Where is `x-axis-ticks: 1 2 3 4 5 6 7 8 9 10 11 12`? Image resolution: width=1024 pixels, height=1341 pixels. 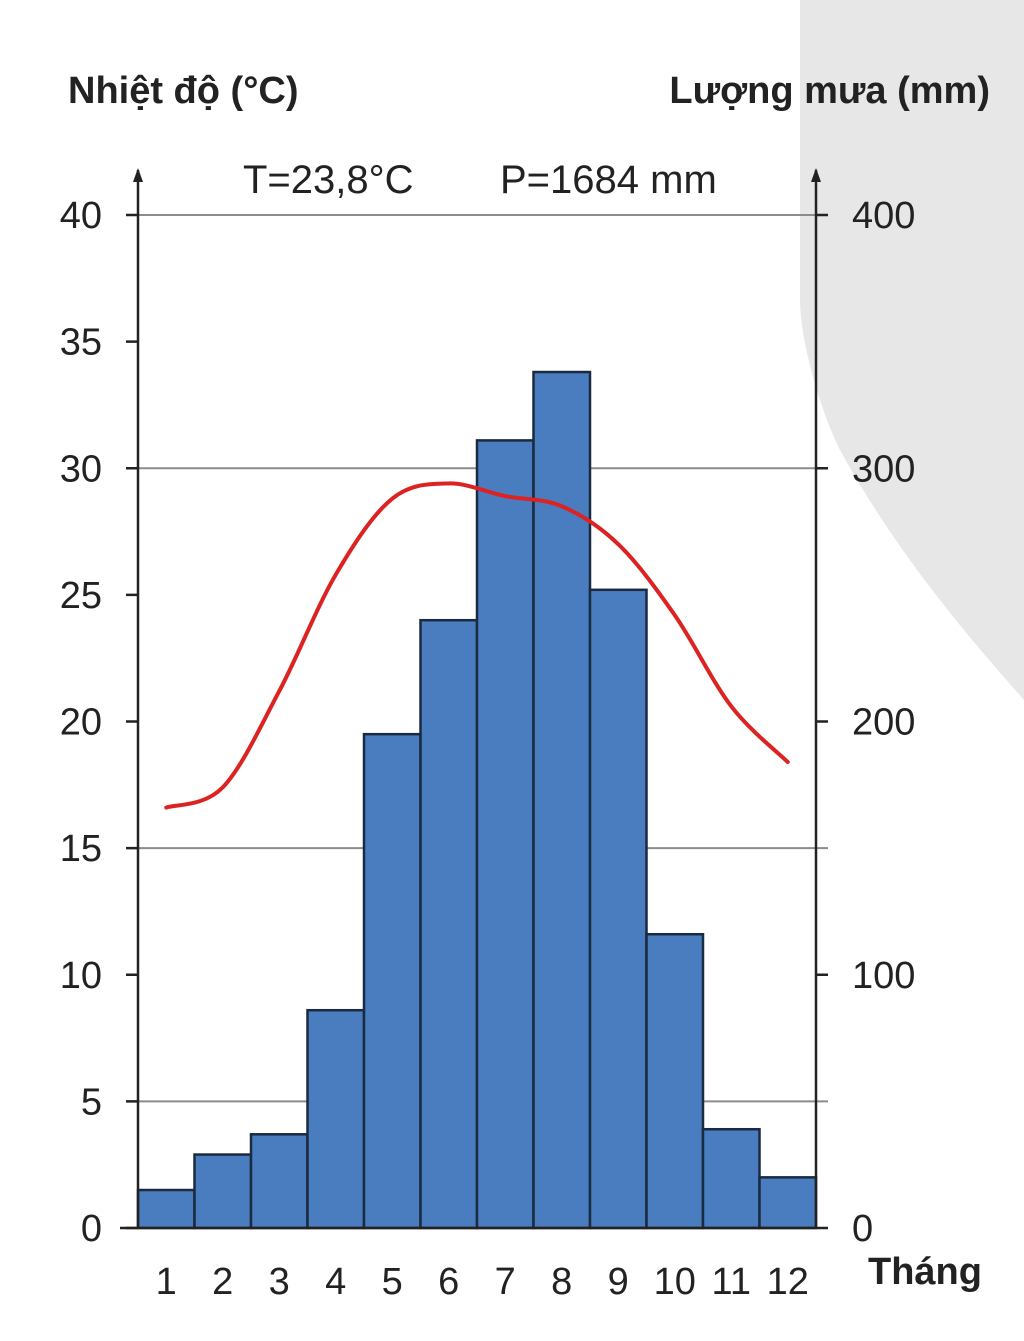
x-axis-ticks: 1 2 3 4 5 6 7 8 9 10 11 12 is located at coordinates (482, 1282).